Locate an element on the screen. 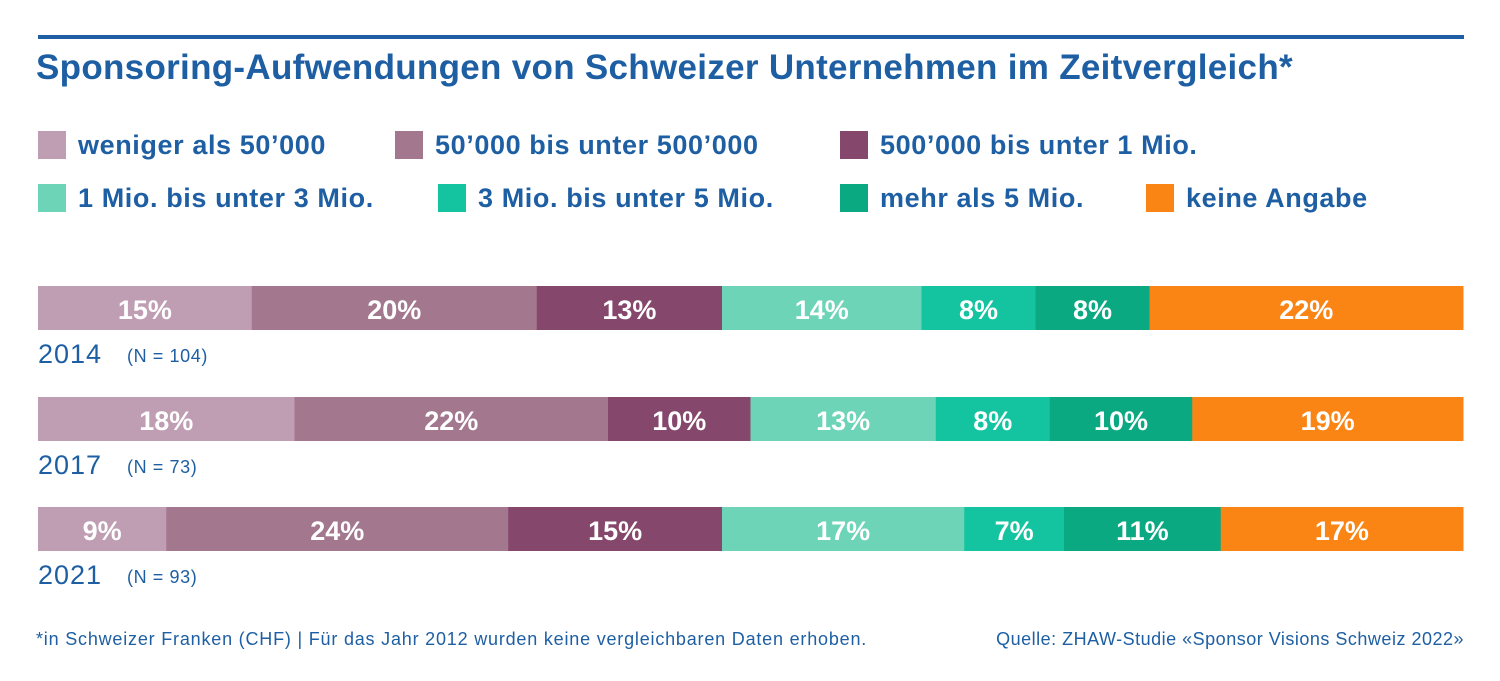  legend-item: 50’000 bis unter 500’000 is located at coordinates (577, 145).